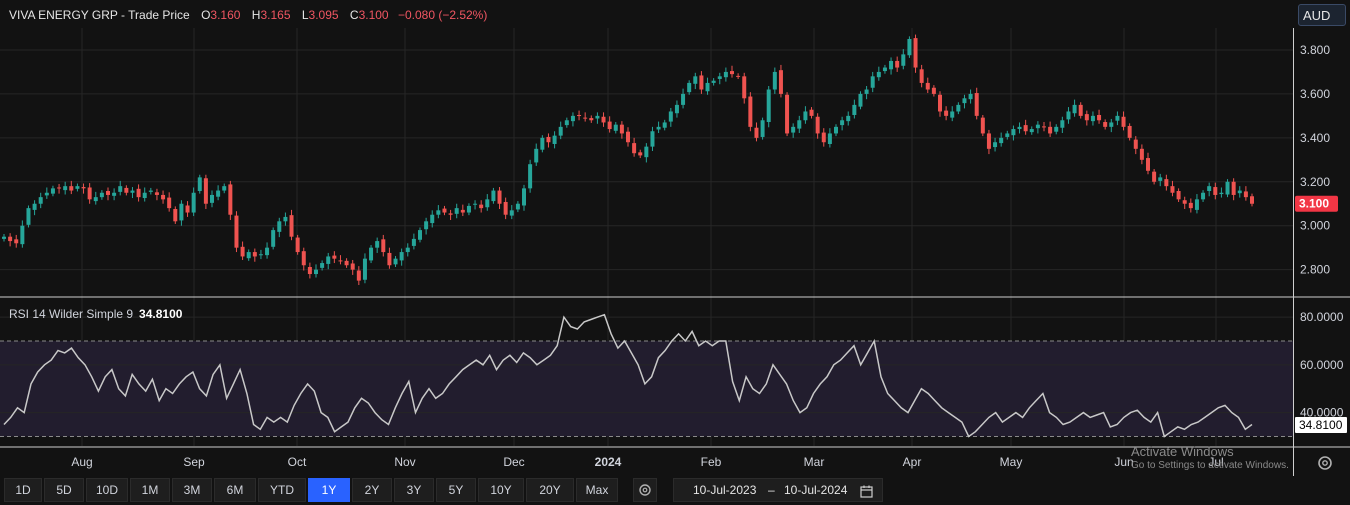 Image resolution: width=1350 pixels, height=505 pixels. What do you see at coordinates (725, 490) in the screenshot?
I see `date-from: 10-Jul-2023` at bounding box center [725, 490].